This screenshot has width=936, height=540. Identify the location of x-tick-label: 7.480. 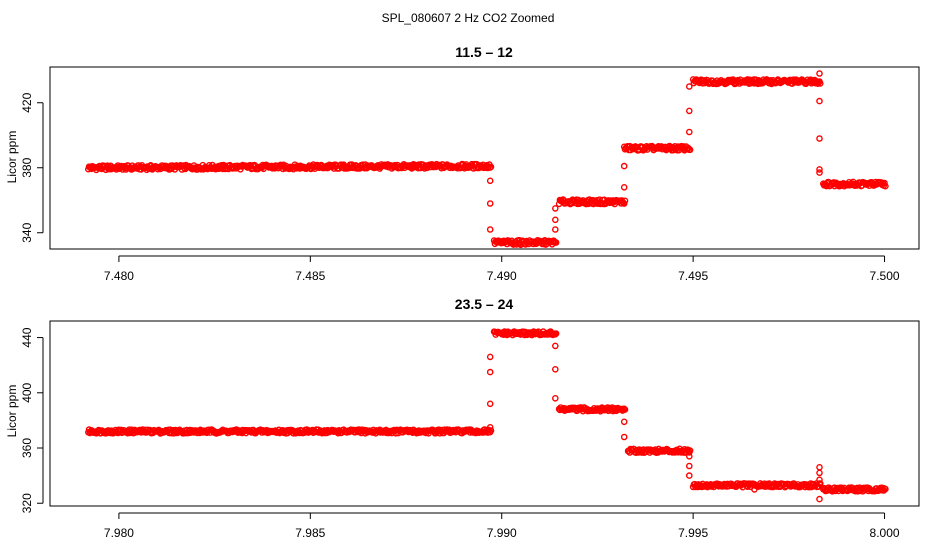
(119, 276).